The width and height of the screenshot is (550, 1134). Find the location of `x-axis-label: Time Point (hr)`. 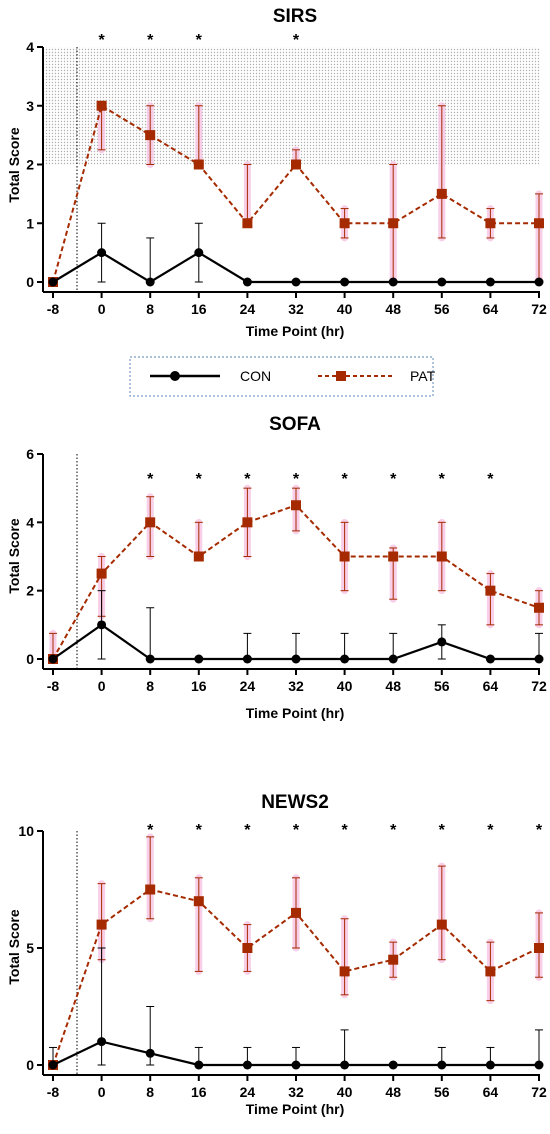

x-axis-label: Time Point (hr) is located at coordinates (295, 331).